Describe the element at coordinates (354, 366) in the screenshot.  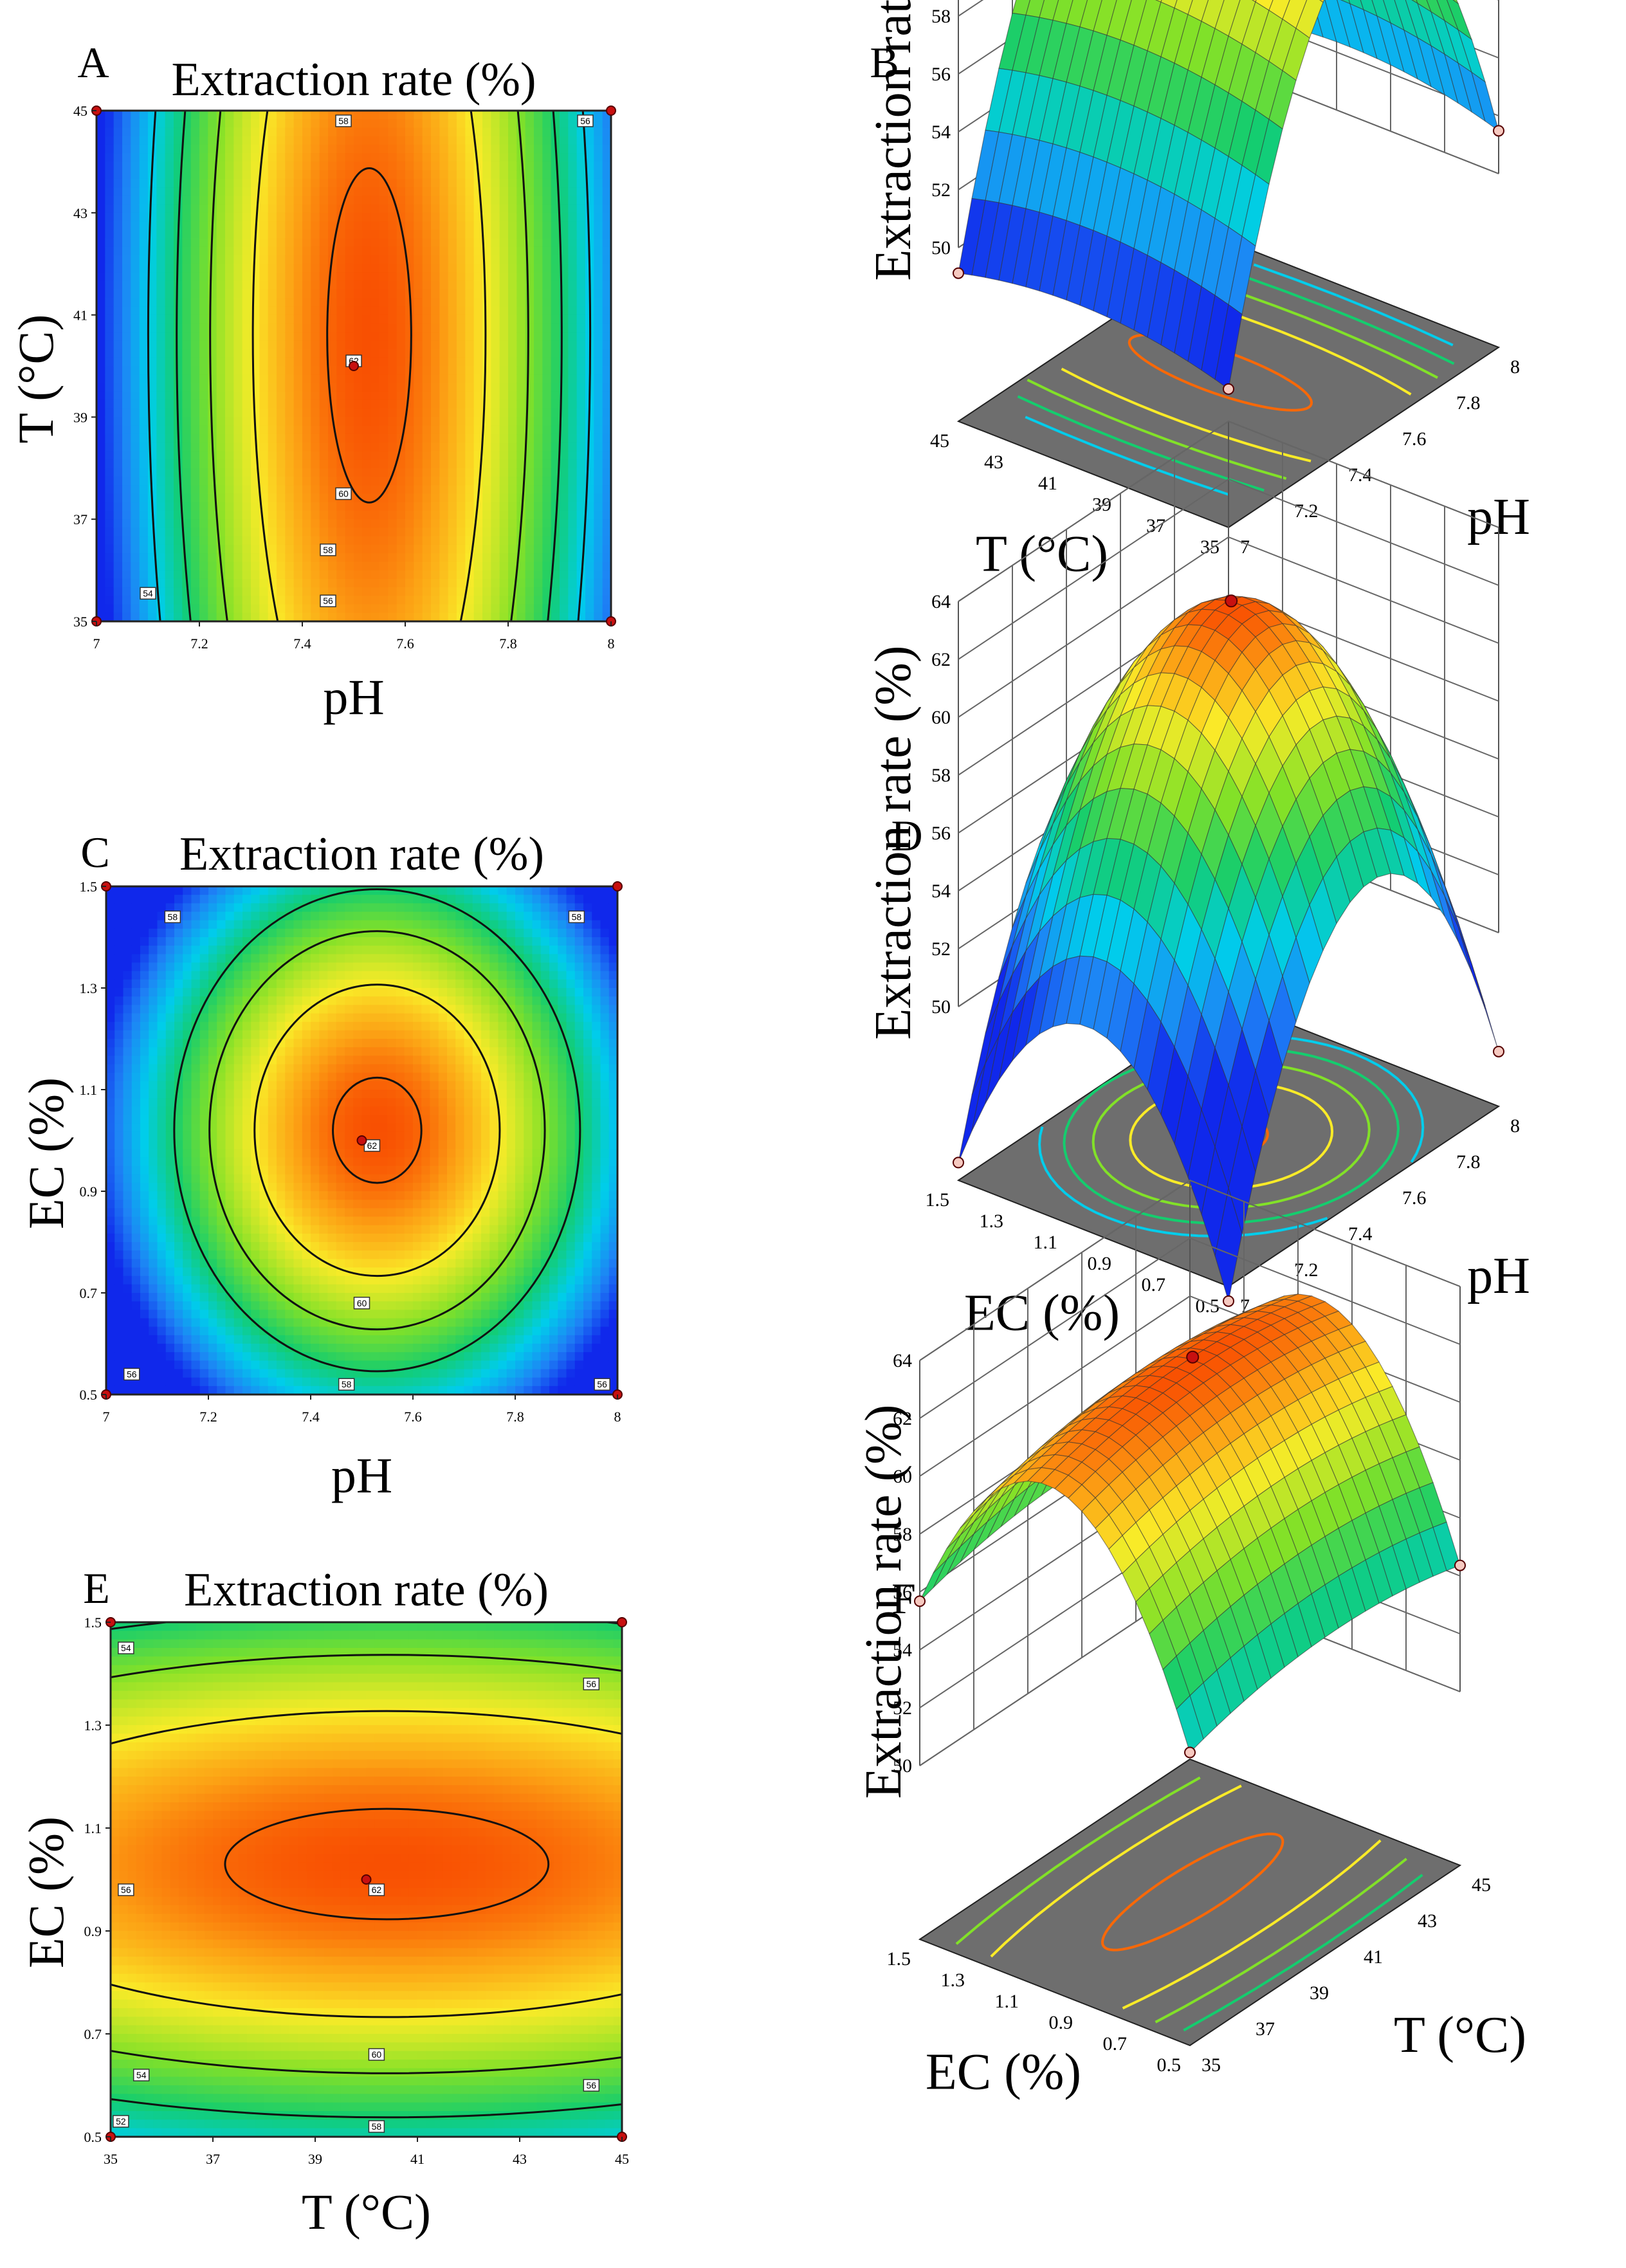
I see `design-point` at that location.